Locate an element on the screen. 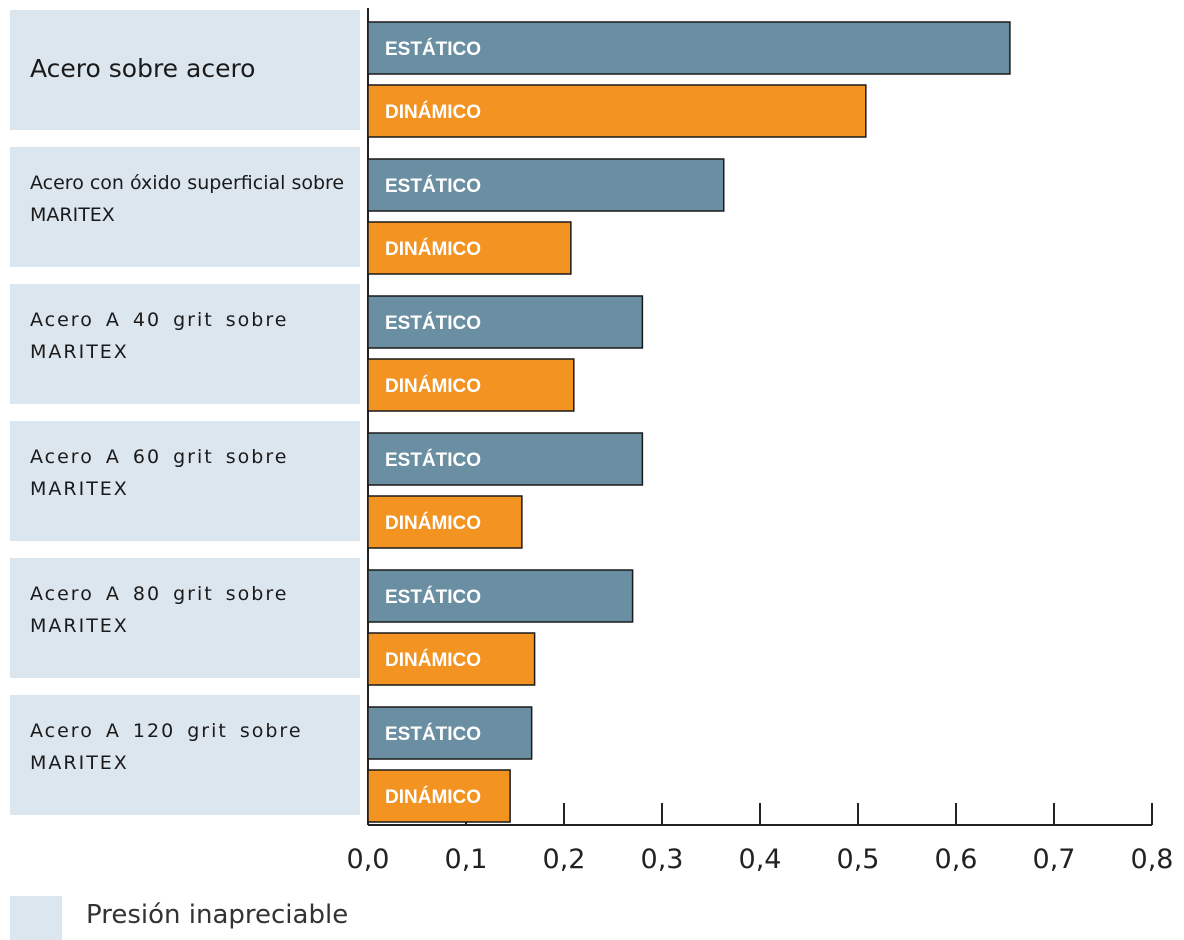  legend-swatch is located at coordinates (36, 918).